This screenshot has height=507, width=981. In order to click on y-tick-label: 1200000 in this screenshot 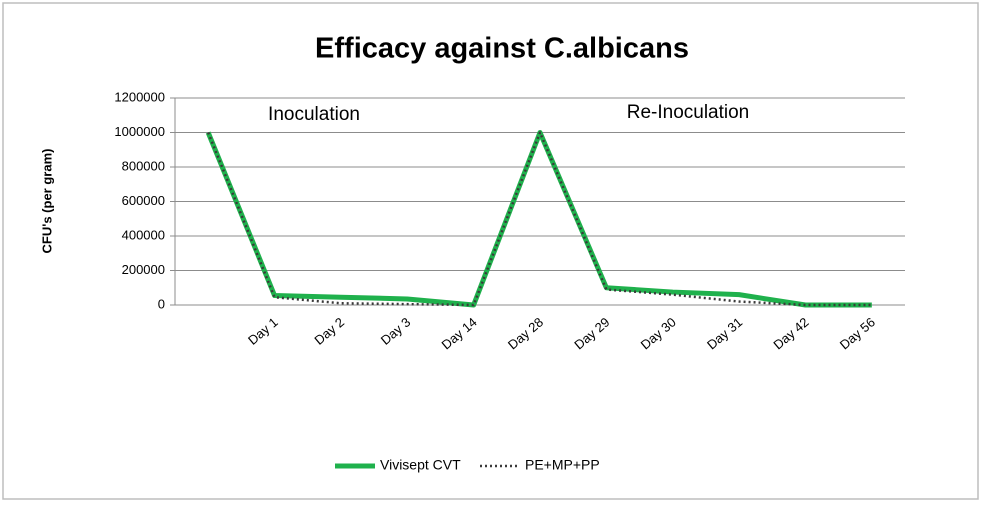, I will do `click(139, 96)`.